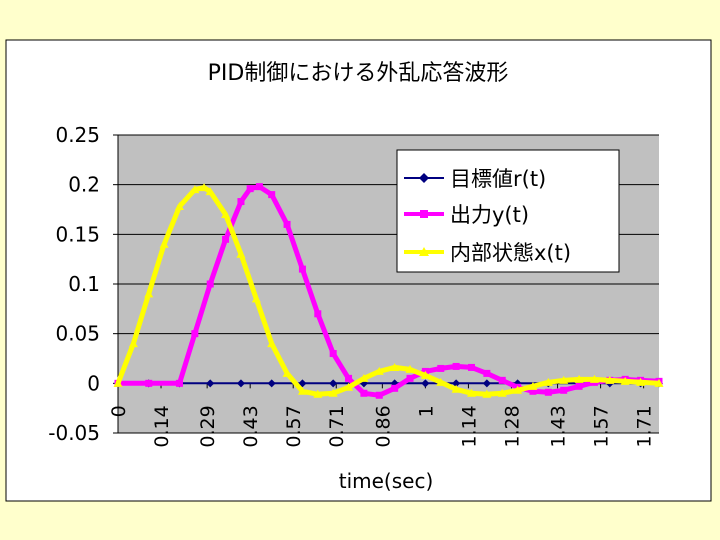 Image resolution: width=720 pixels, height=540 pixels. What do you see at coordinates (337, 426) in the screenshot?
I see `x-tick-label: 0.71` at bounding box center [337, 426].